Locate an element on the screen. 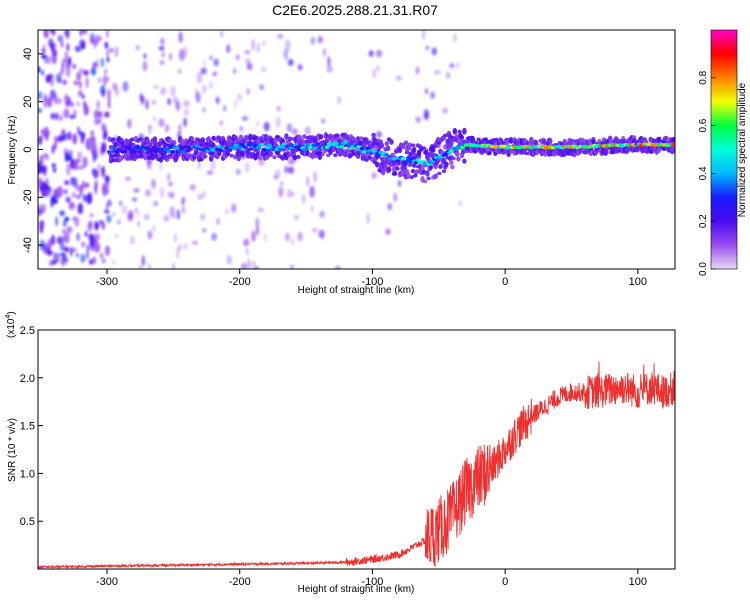  snr-x-tick-label: -300 is located at coordinates (107, 582).